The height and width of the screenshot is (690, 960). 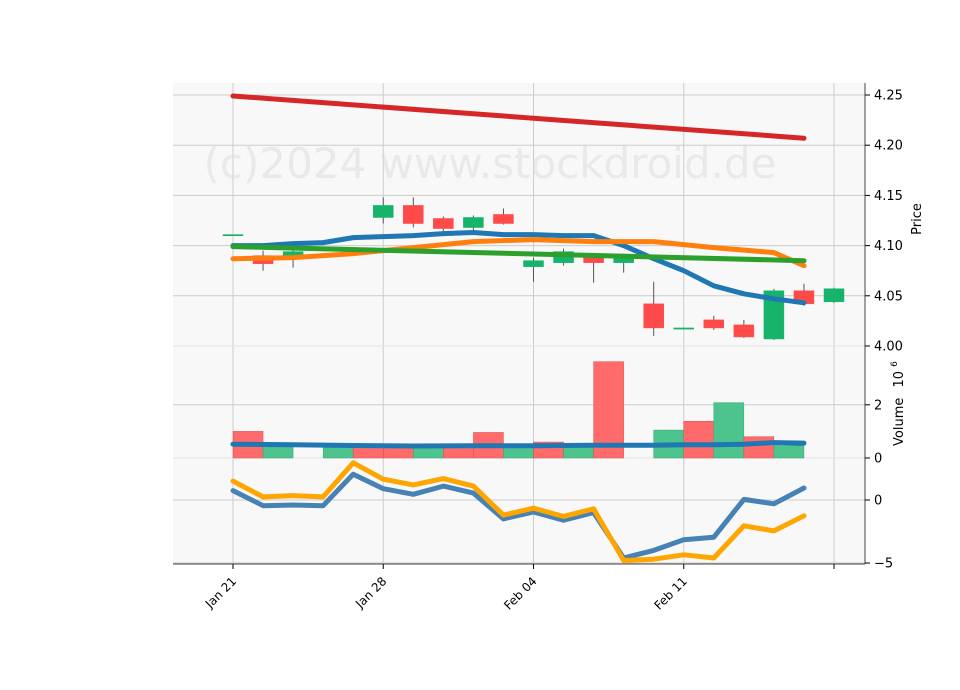 I want to click on price-line-ma_green, so click(x=518, y=254).